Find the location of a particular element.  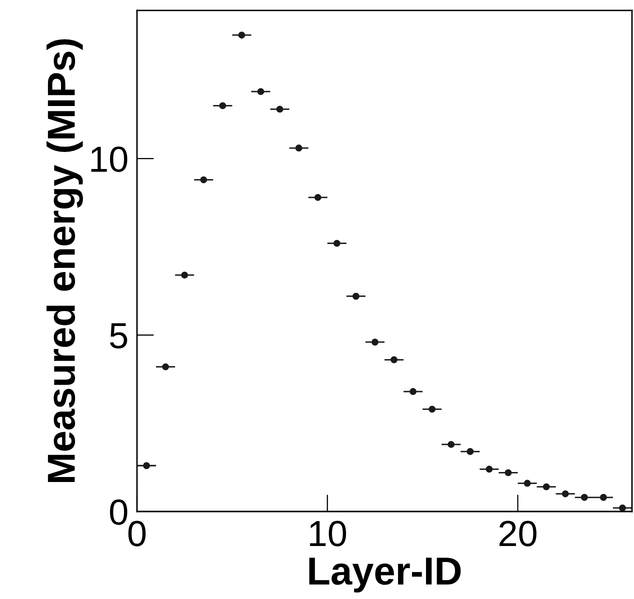

x-tick-label: 20 is located at coordinates (518, 533).